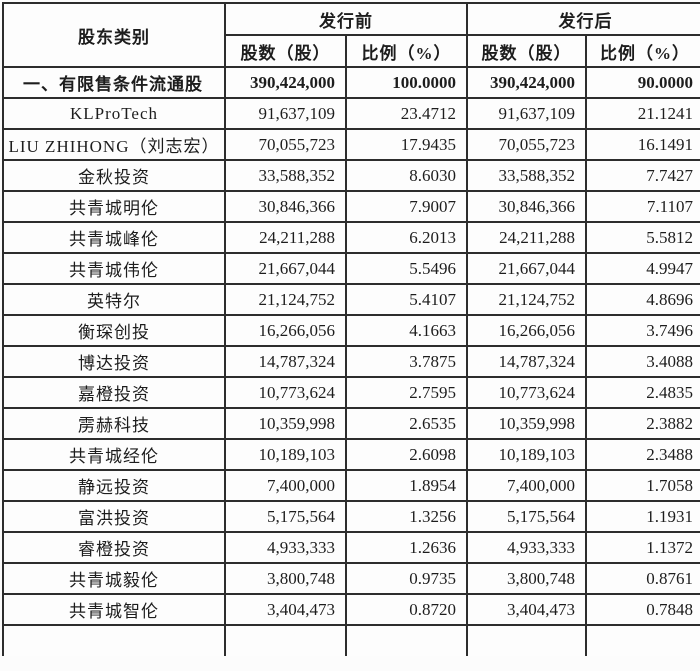  I want to click on shares-before-value: 14,787,324, so click(285, 361).